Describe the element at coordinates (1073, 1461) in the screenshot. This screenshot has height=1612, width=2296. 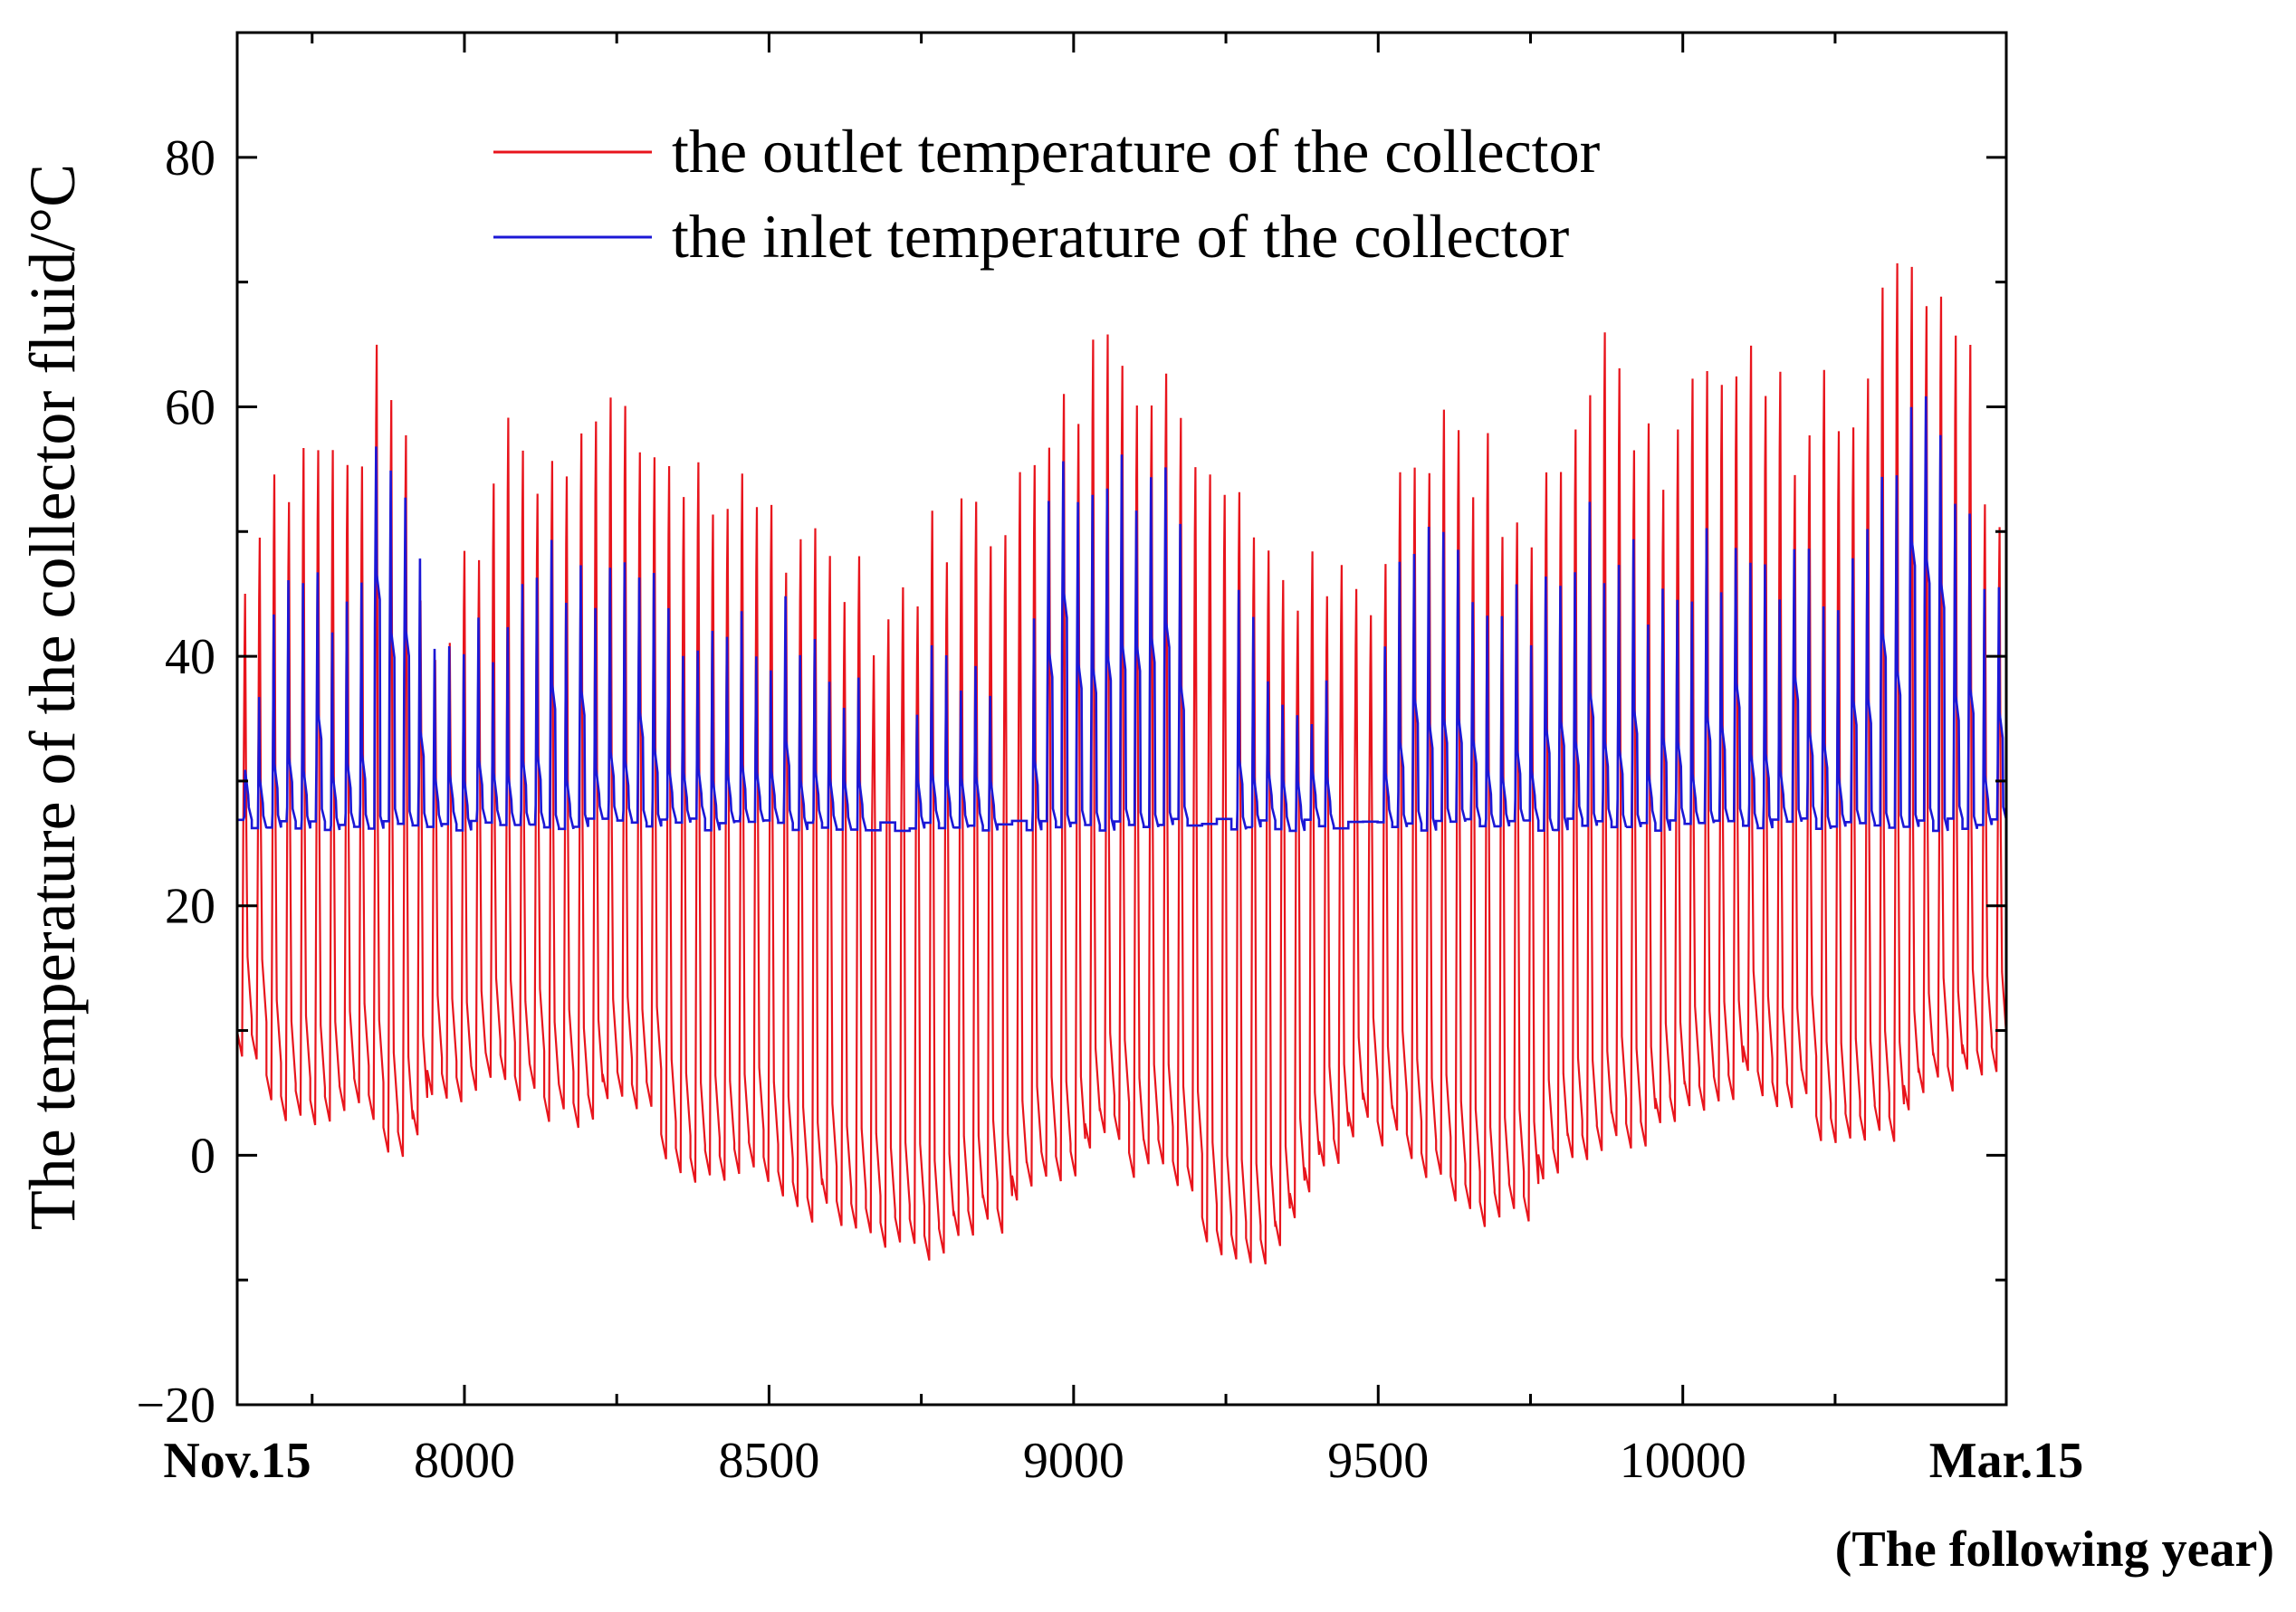
I see `x-tick-label: 9000` at that location.